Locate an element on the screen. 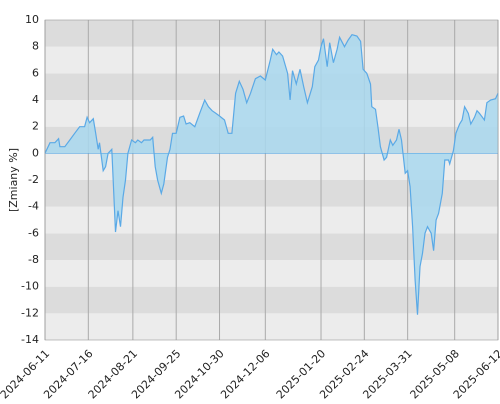 The image size is (500, 404). y-tick-label: -6 is located at coordinates (33, 232).